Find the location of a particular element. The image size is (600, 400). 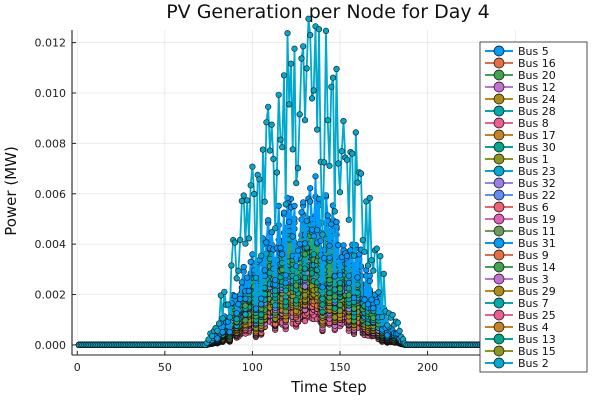

x-tick-label: 50 is located at coordinates (165, 367).